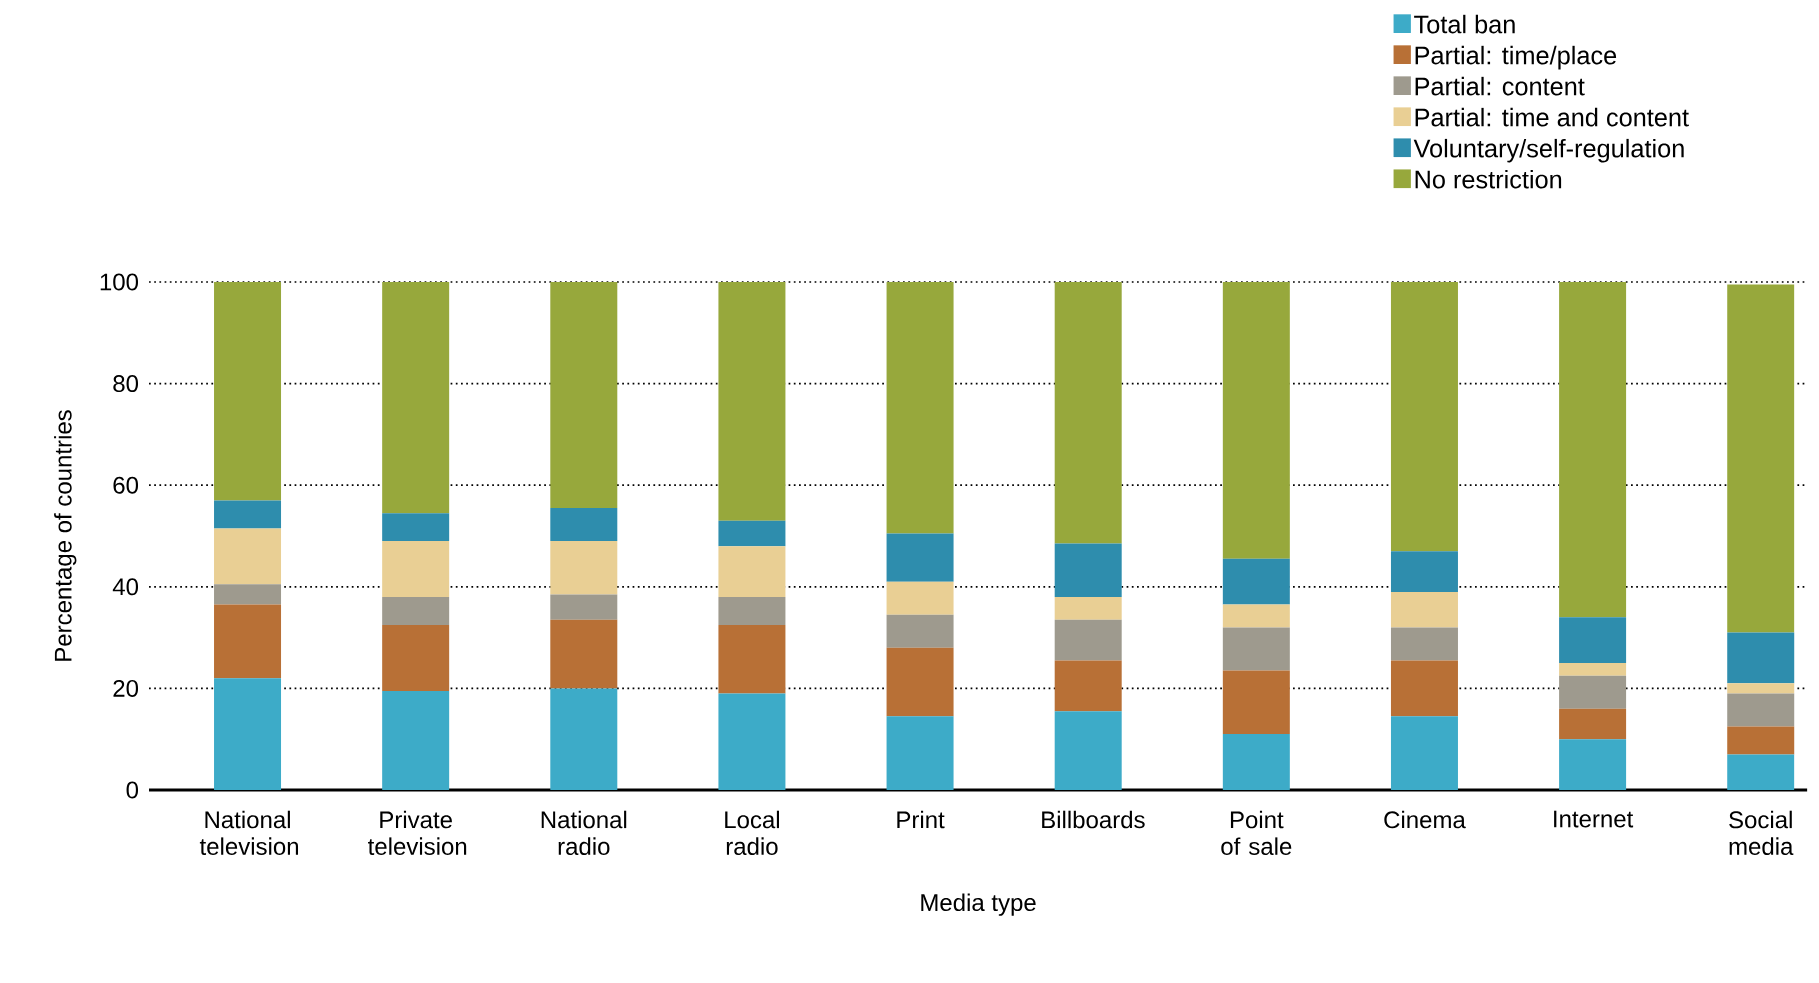  I want to click on x-tick-label: Internet, so click(1594, 819).